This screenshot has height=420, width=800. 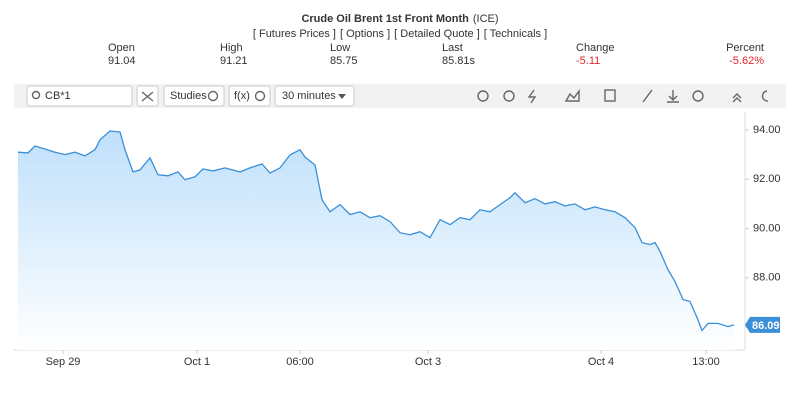 I want to click on symbol: CB*1, so click(x=58, y=96).